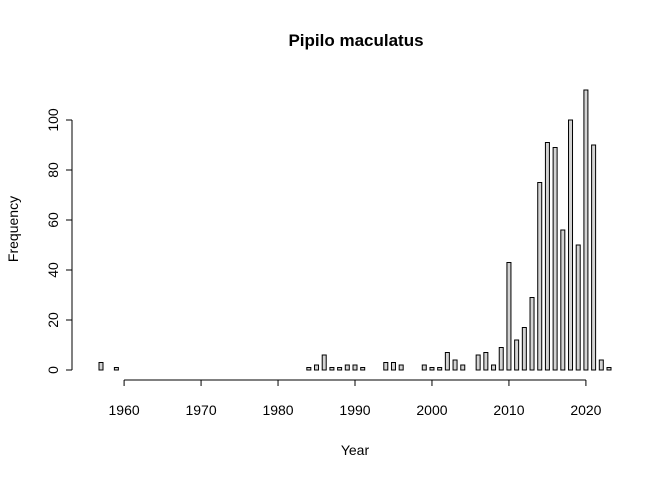 The image size is (672, 480). I want to click on bar-2012, so click(524, 349).